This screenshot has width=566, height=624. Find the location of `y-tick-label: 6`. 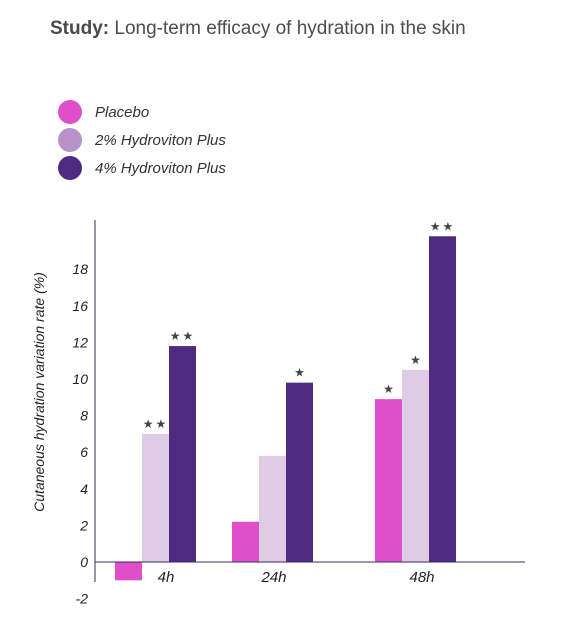

y-tick-label: 6 is located at coordinates (84, 452).